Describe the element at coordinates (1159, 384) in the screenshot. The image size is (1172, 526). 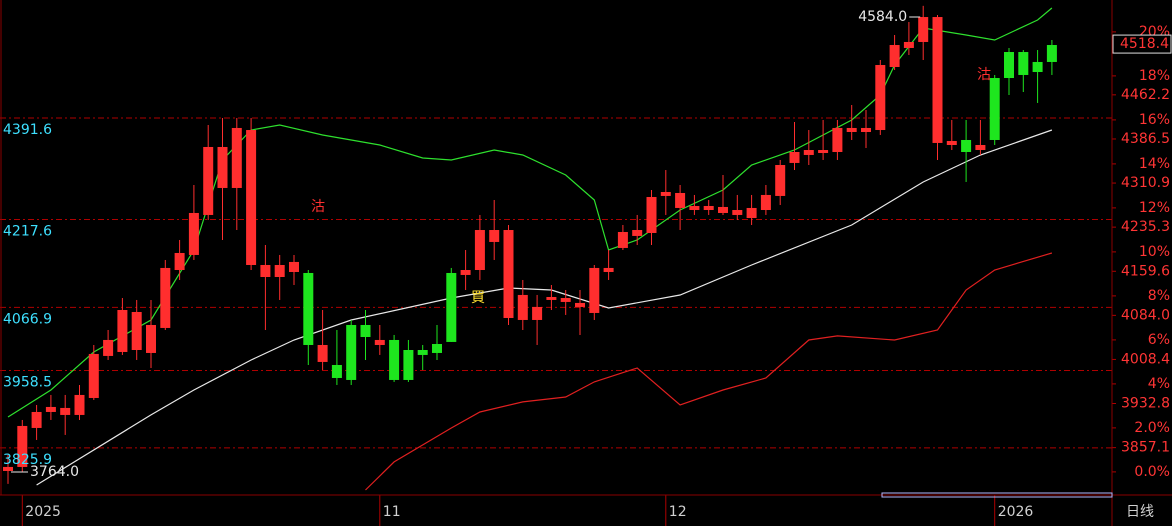
I see `y2-tick-label: 4%` at that location.